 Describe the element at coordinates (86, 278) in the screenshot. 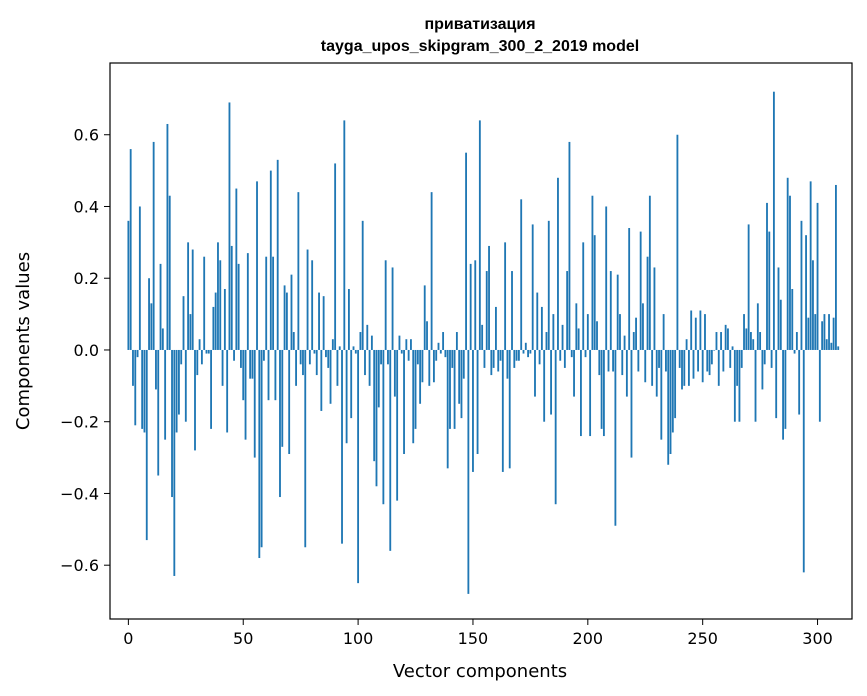

I see `y-tick-label: 0.2` at that location.